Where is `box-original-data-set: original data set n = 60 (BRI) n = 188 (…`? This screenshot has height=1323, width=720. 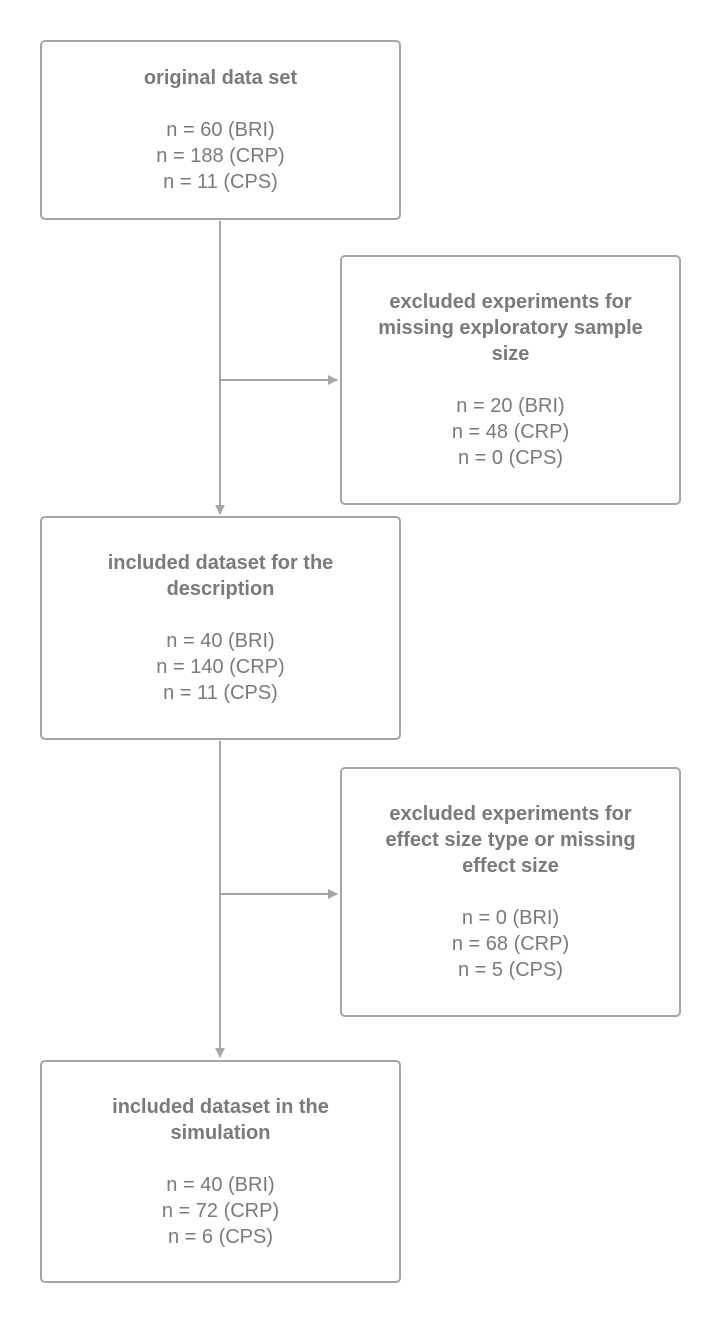 box-original-data-set: original data set n = 60 (BRI) n = 188 (… is located at coordinates (220, 130).